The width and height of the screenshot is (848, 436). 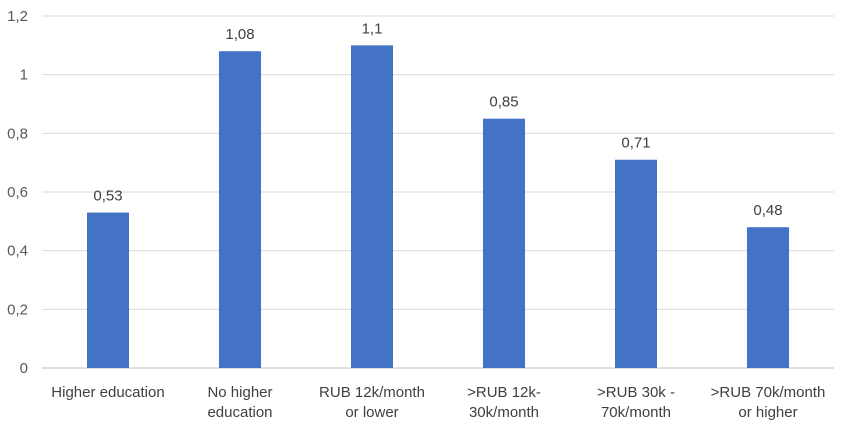 I want to click on category-label: RUB 12k/month or lower, so click(x=372, y=402).